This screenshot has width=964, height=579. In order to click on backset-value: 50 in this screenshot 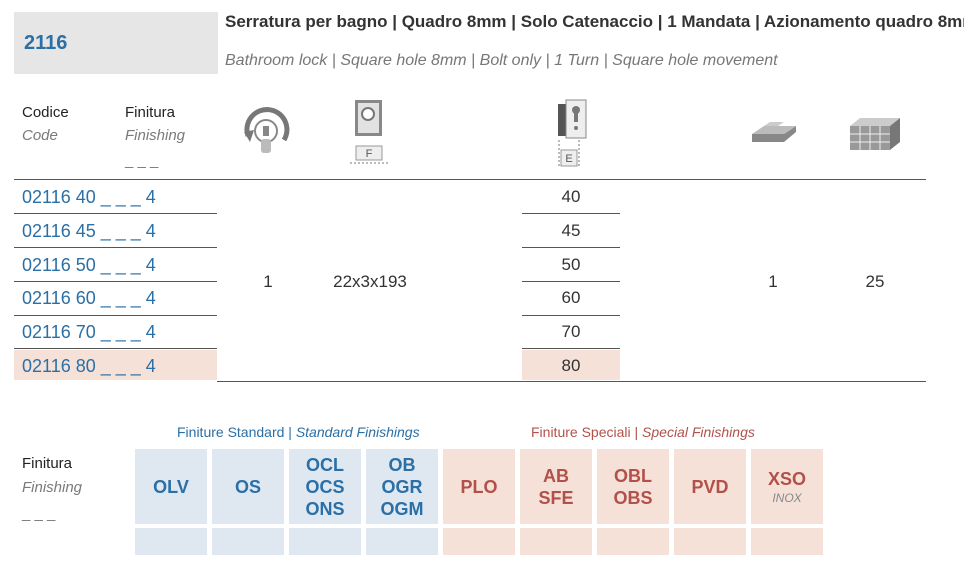, I will do `click(571, 264)`.